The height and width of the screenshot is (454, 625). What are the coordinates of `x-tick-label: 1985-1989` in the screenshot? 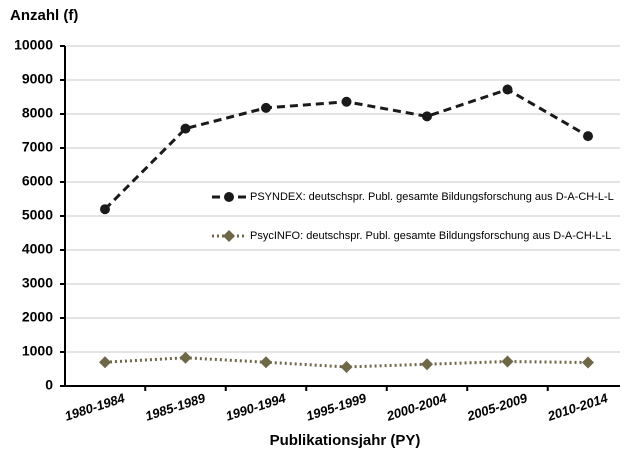 It's located at (175, 407).